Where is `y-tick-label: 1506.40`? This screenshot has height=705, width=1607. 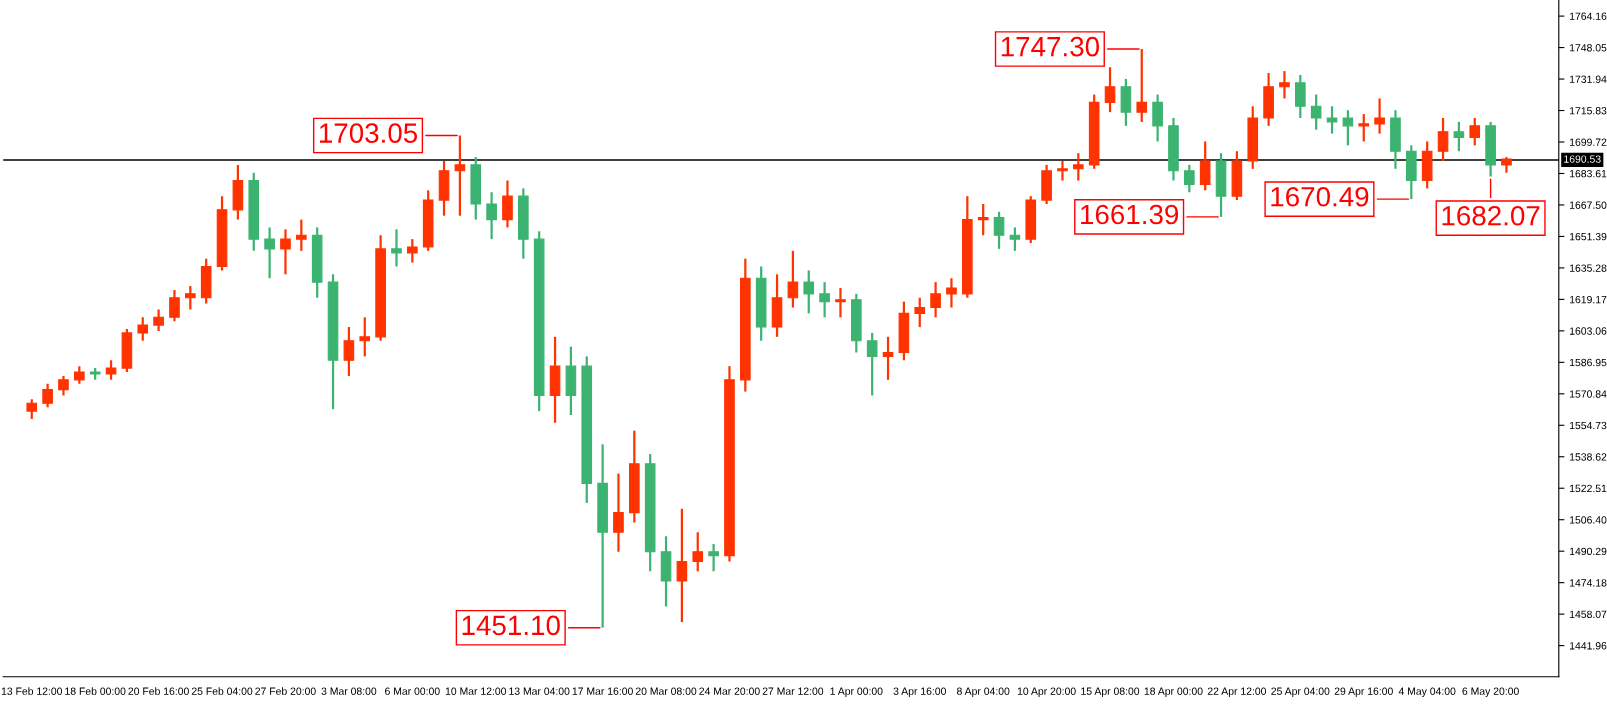 y-tick-label: 1506.40 is located at coordinates (1588, 520).